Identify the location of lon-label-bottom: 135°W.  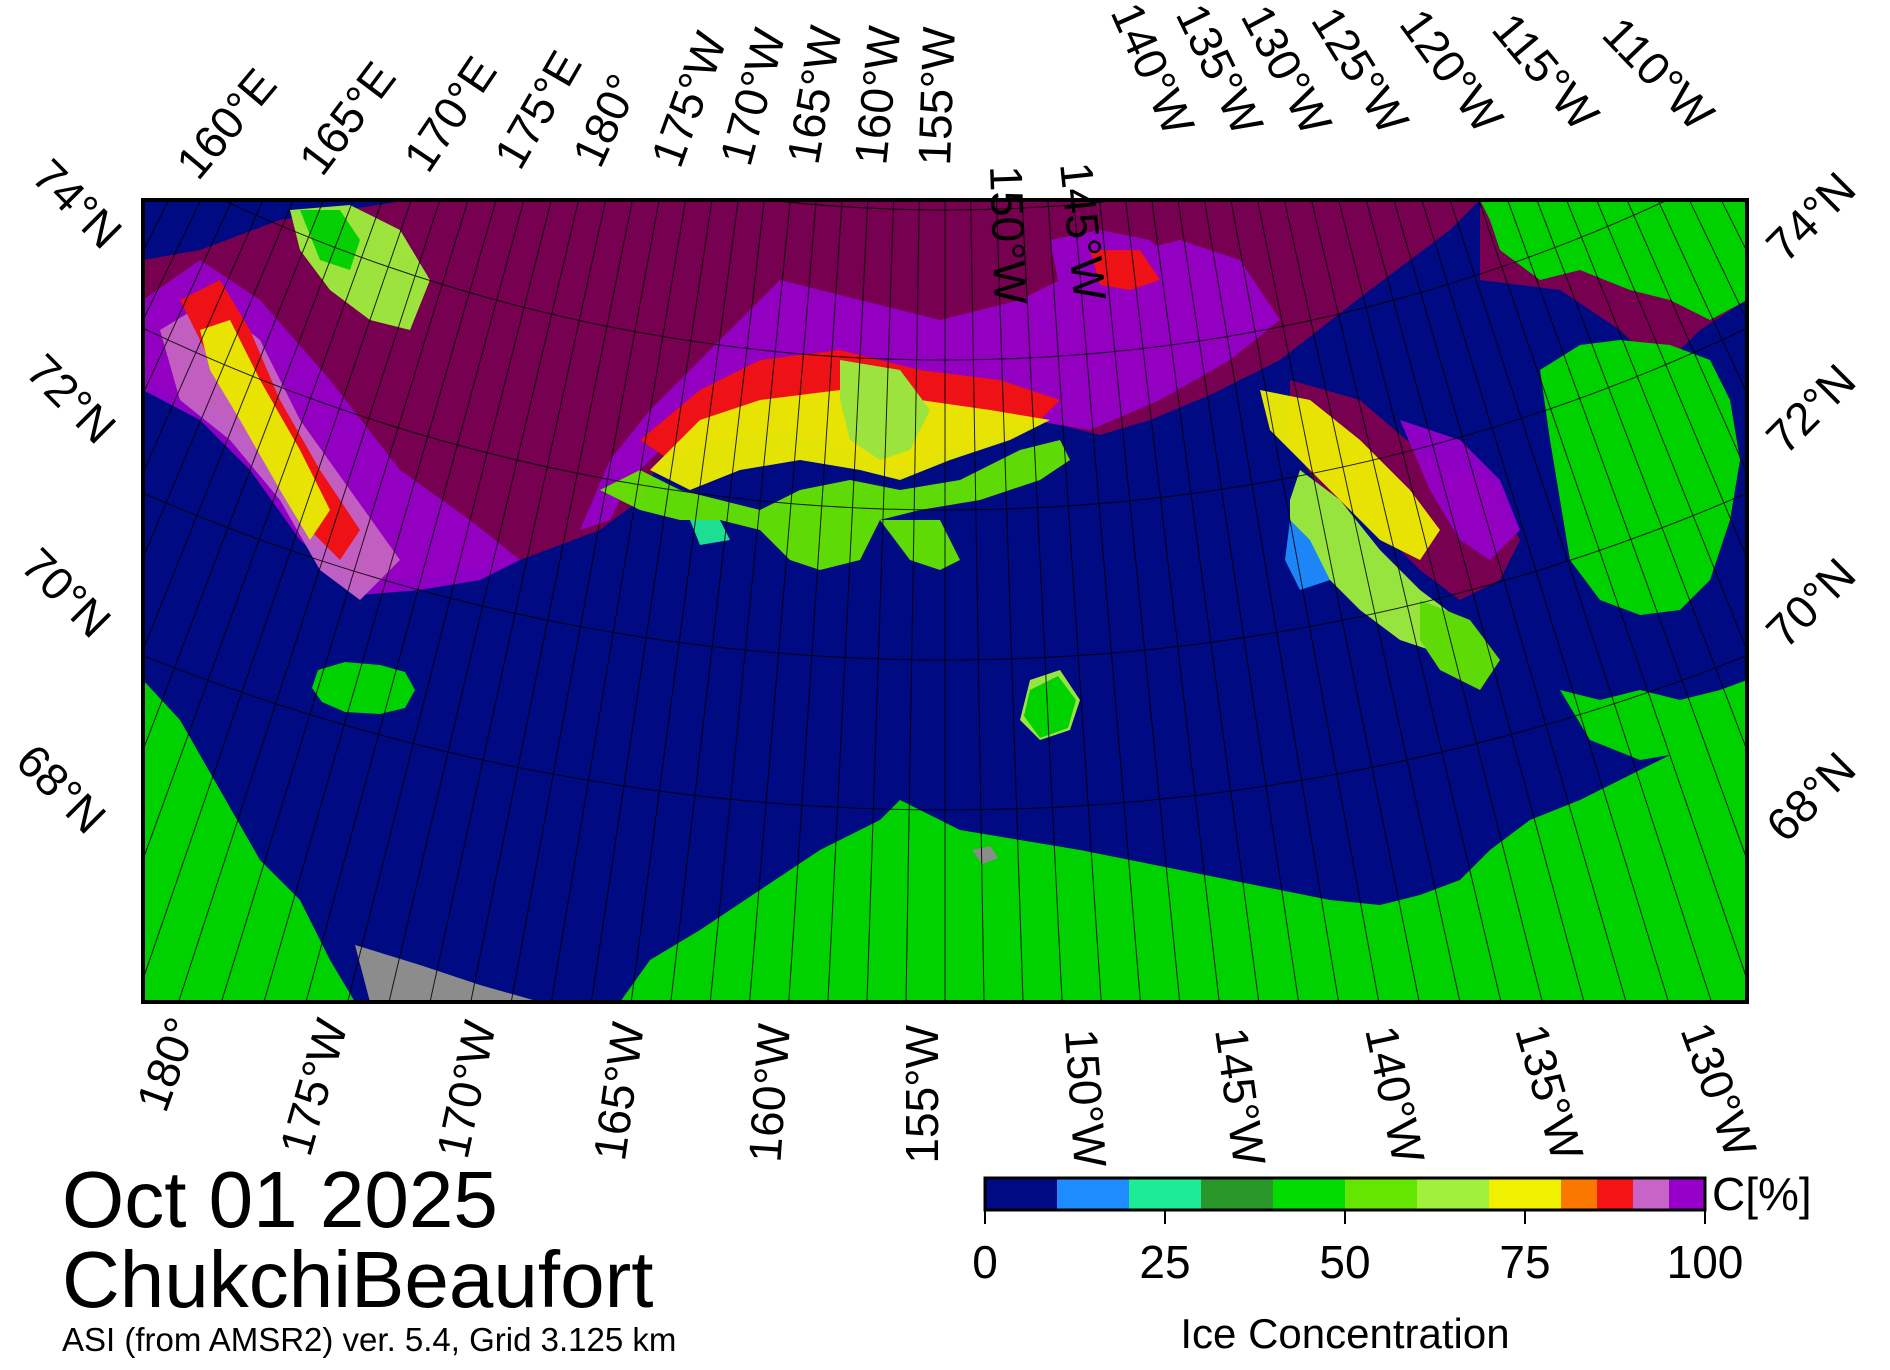
(1549, 1092).